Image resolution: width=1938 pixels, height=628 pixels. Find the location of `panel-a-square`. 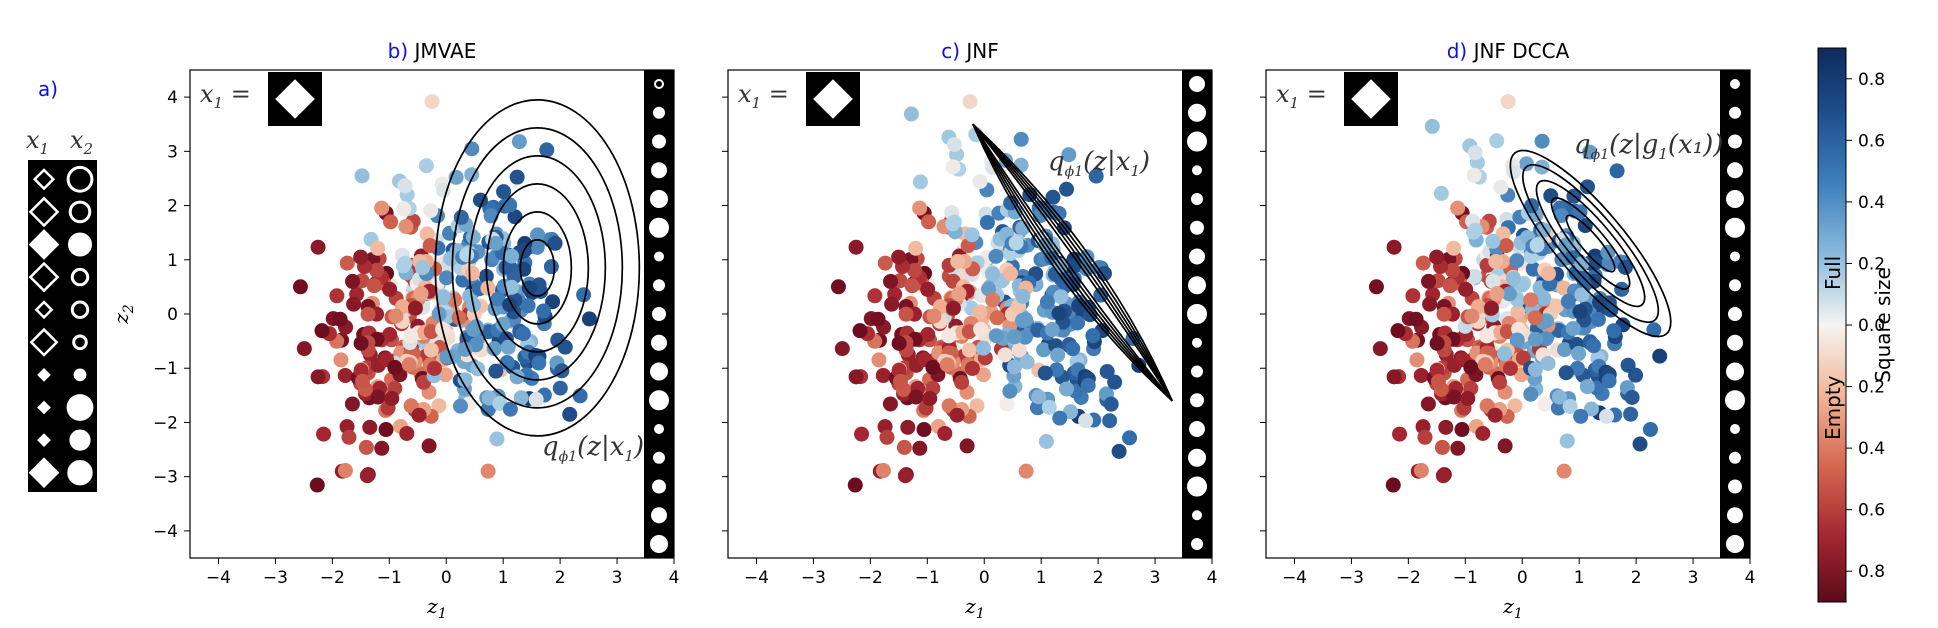

panel-a-square is located at coordinates (44, 244).